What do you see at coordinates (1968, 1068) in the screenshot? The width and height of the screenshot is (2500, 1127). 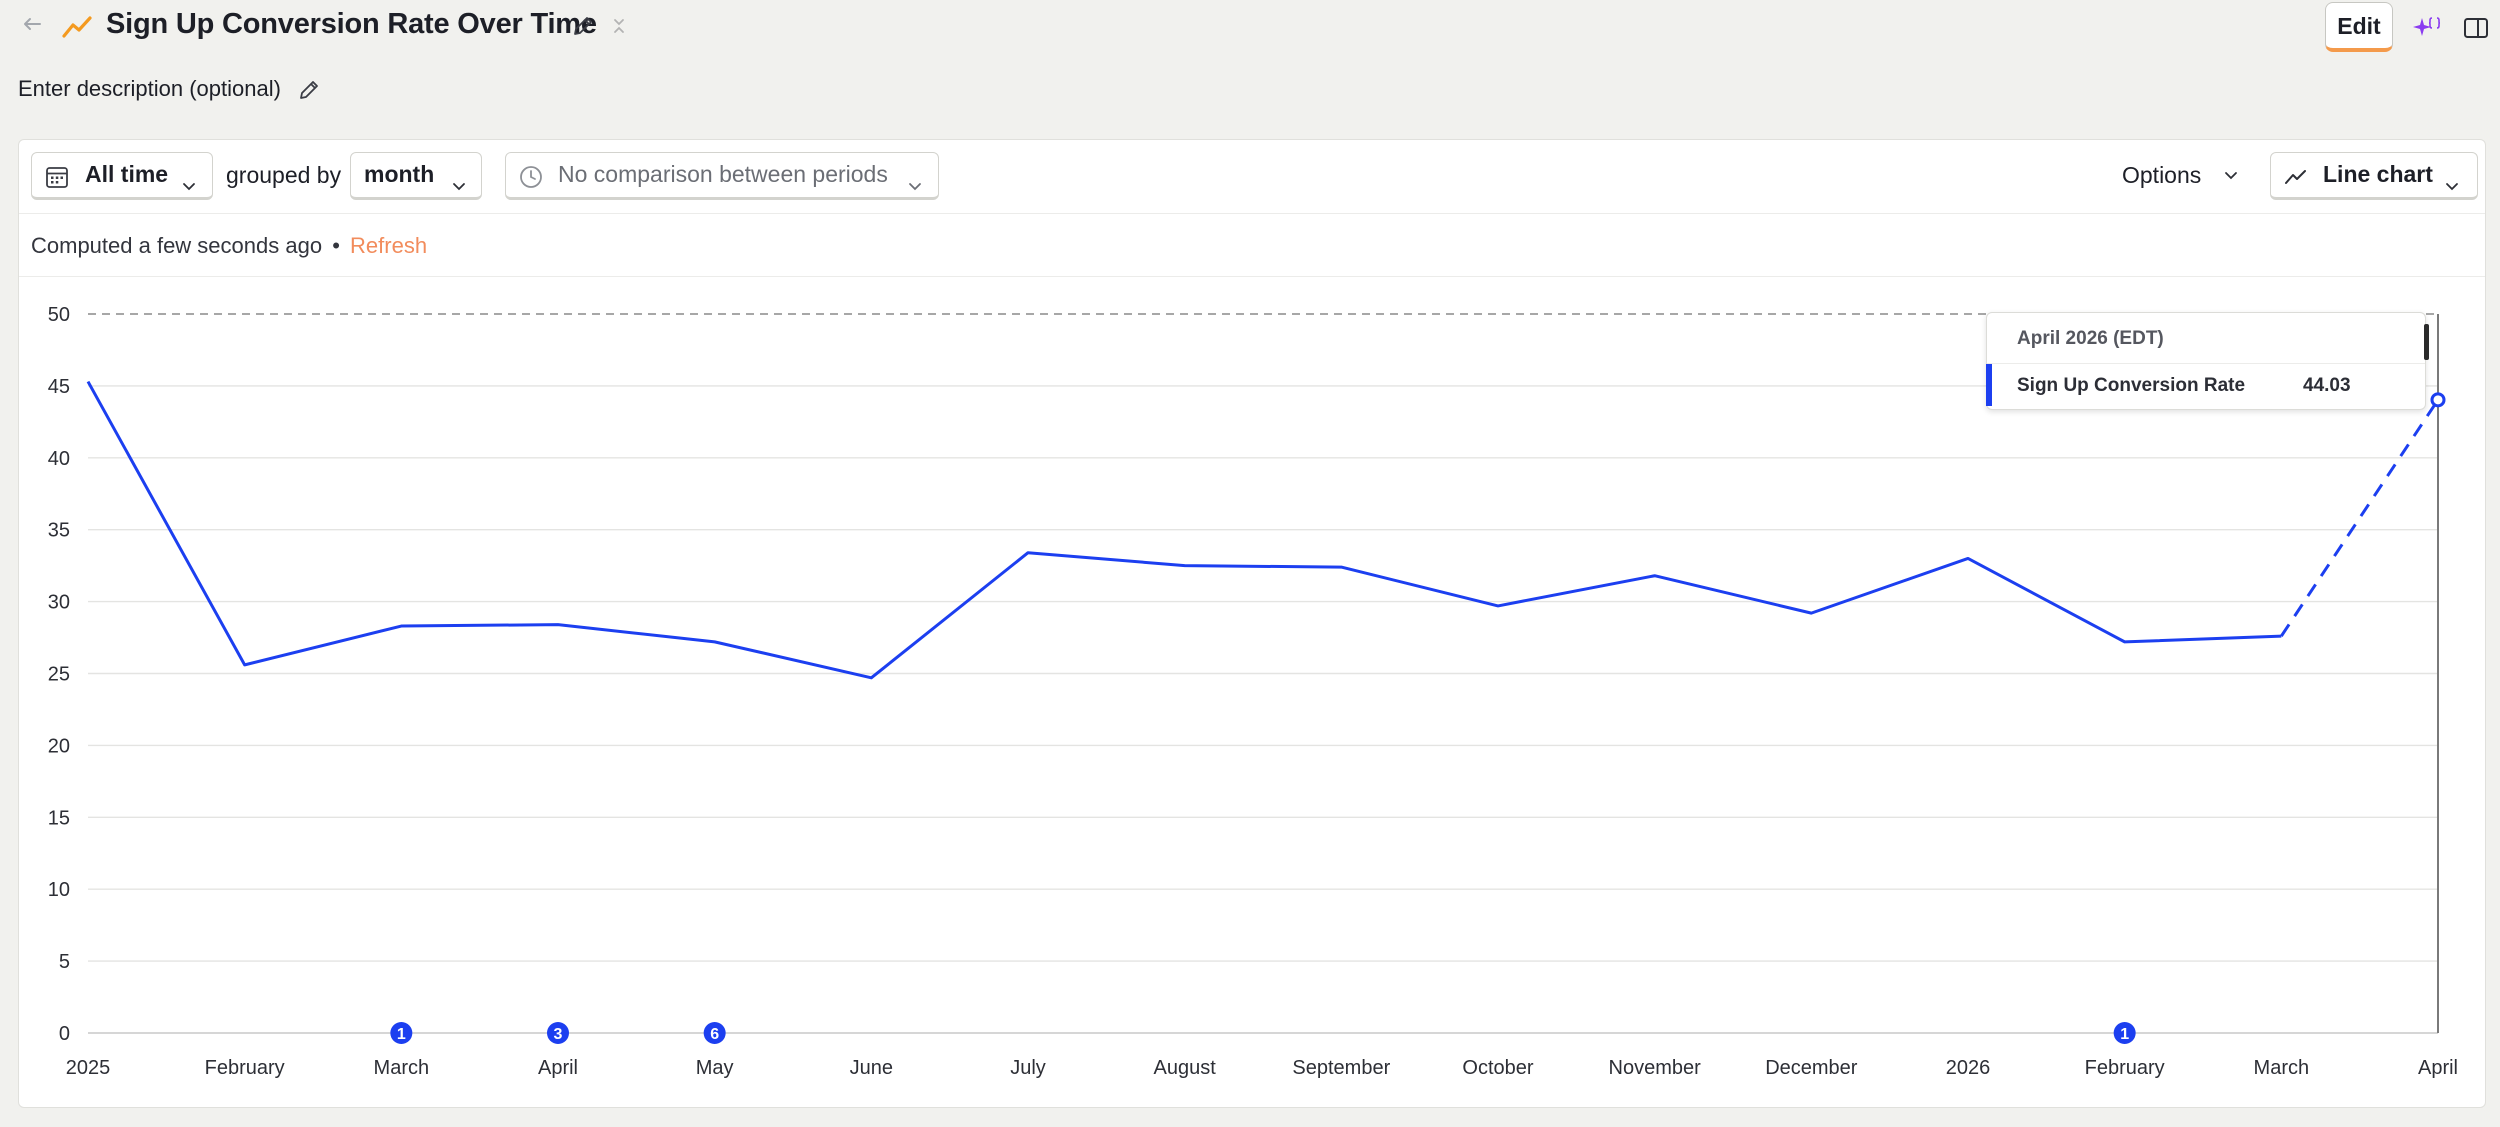 I see `x-tick-label: 2026` at bounding box center [1968, 1068].